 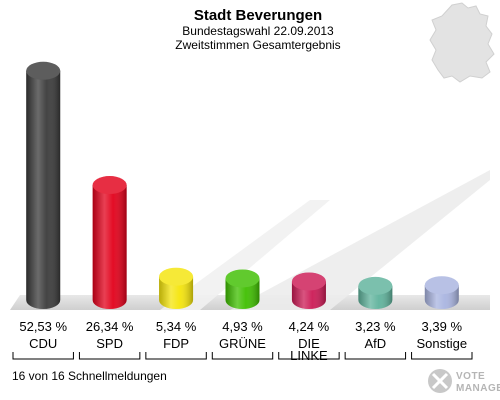 What do you see at coordinates (462, 42) in the screenshot?
I see `germany-map-icon` at bounding box center [462, 42].